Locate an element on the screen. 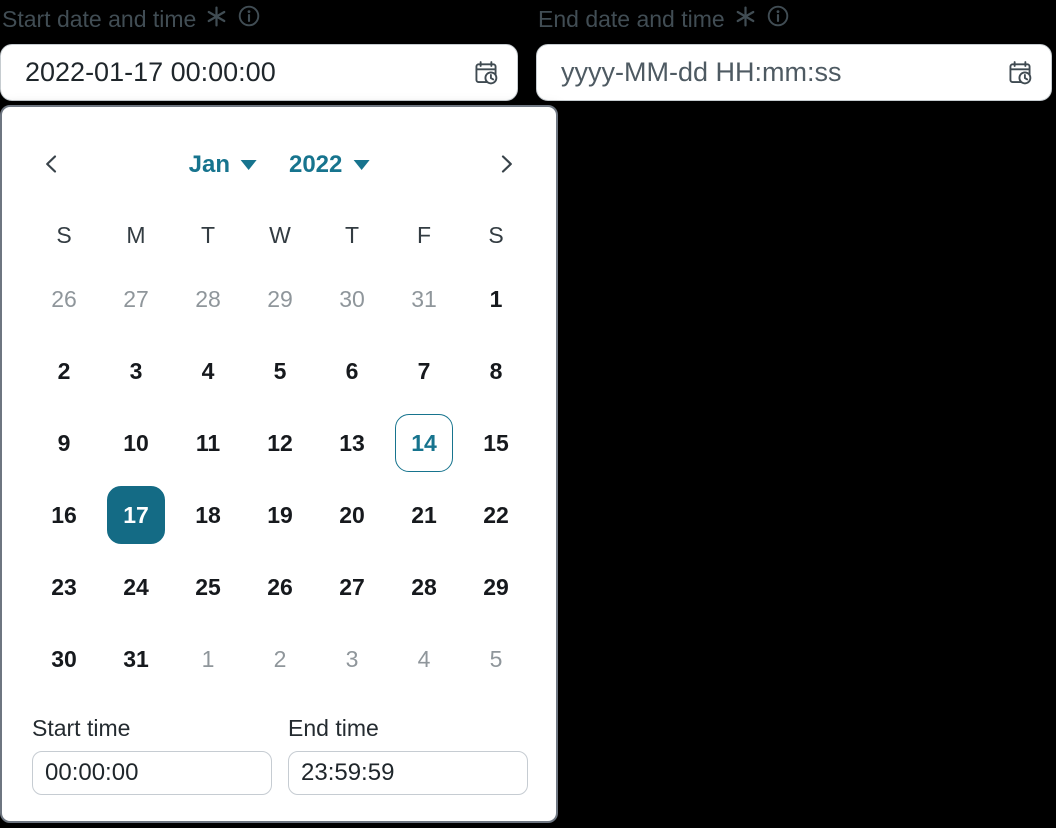 The width and height of the screenshot is (1056, 828). calendar-day: 8 is located at coordinates (496, 370).